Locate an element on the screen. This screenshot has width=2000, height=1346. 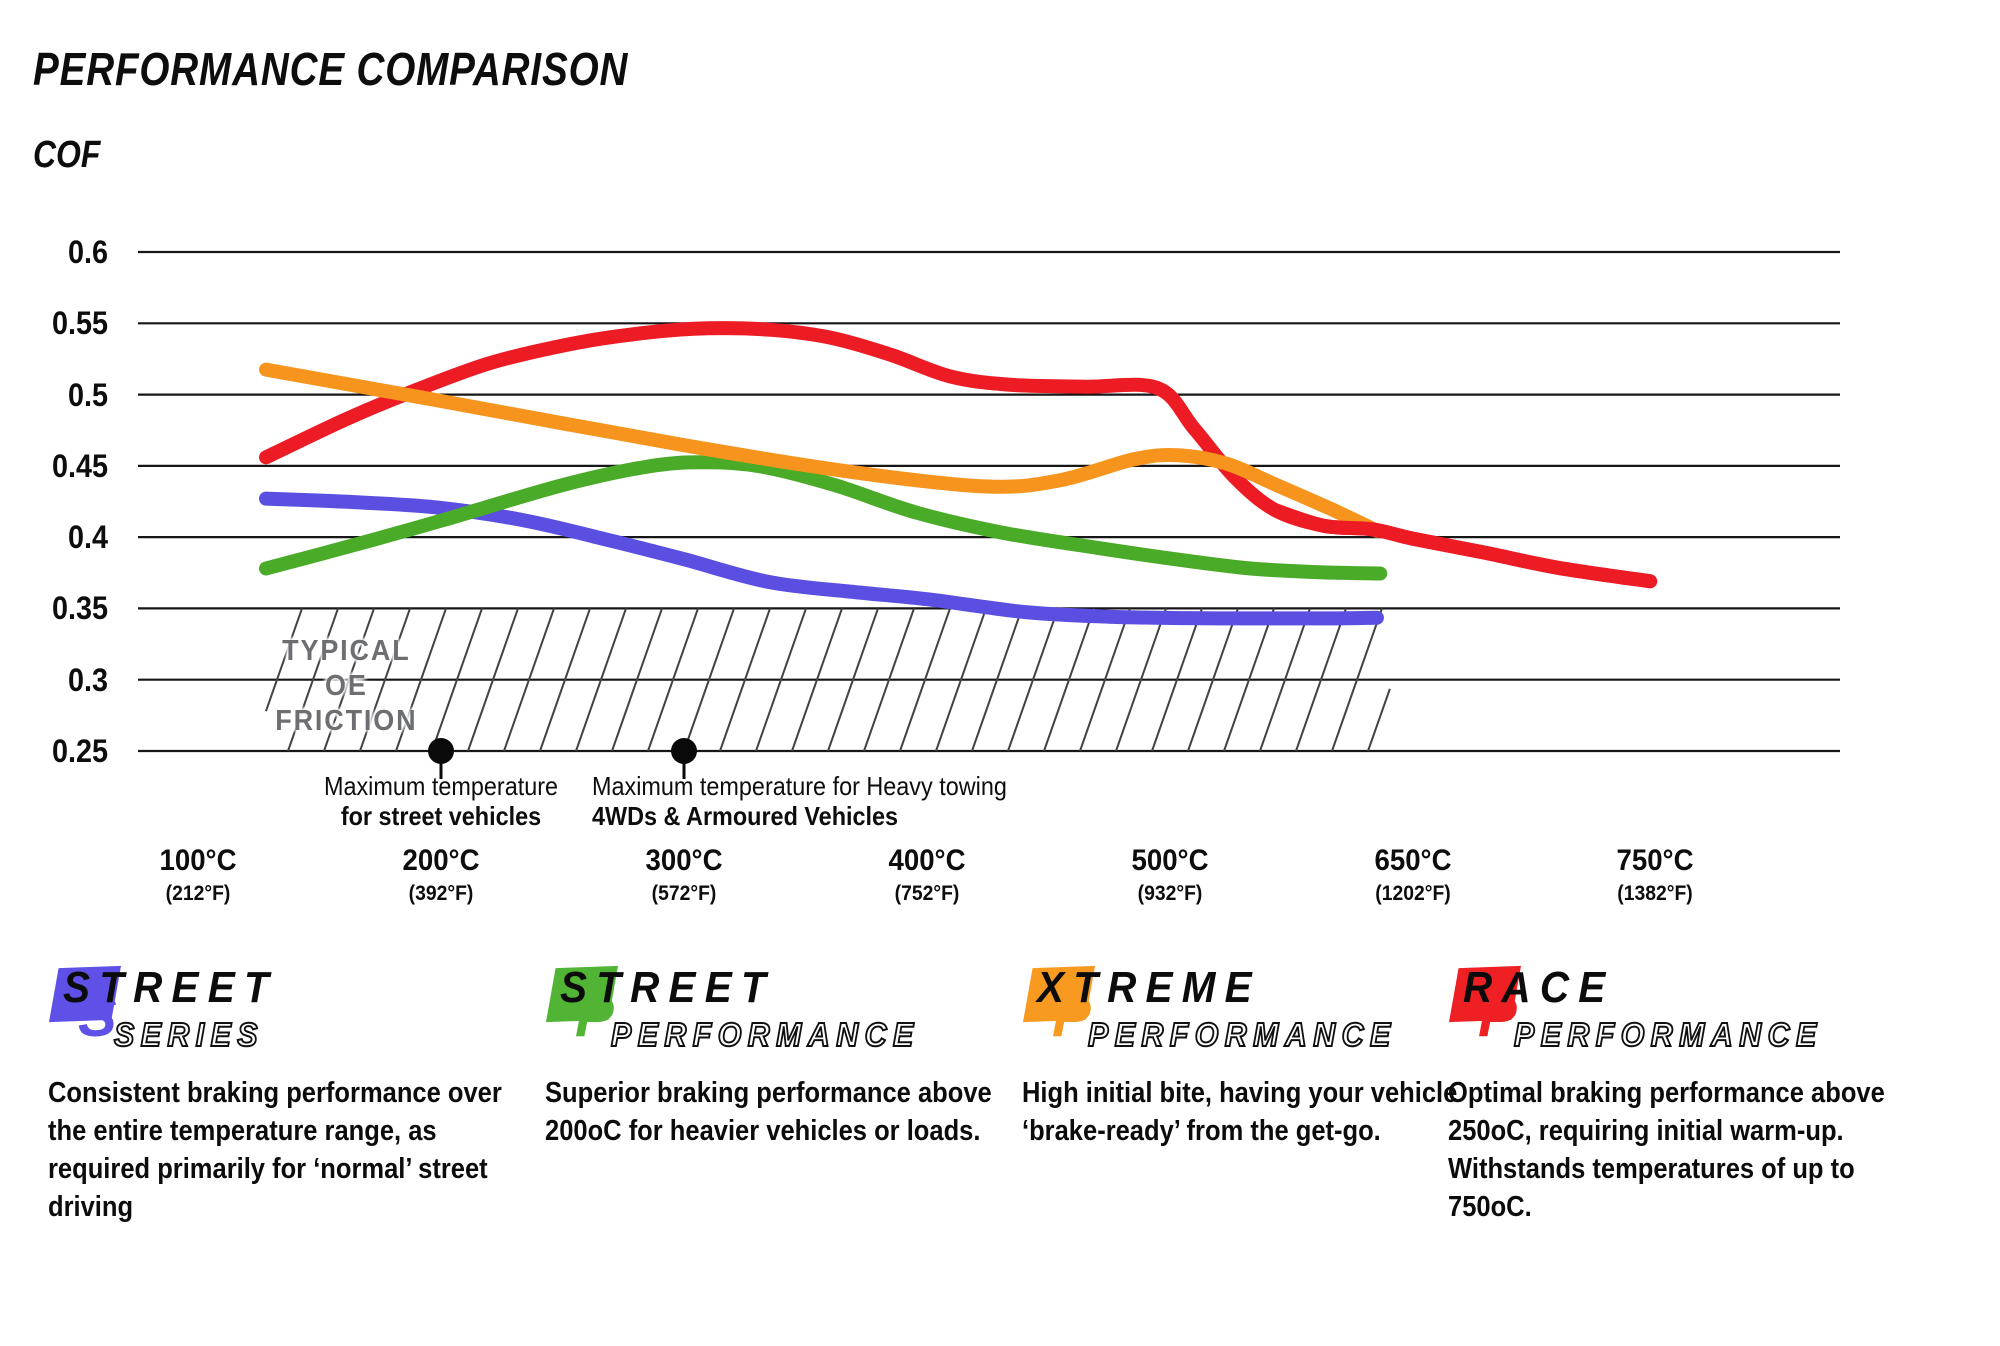
x-tick-celsius: 500°C is located at coordinates (1170, 860).